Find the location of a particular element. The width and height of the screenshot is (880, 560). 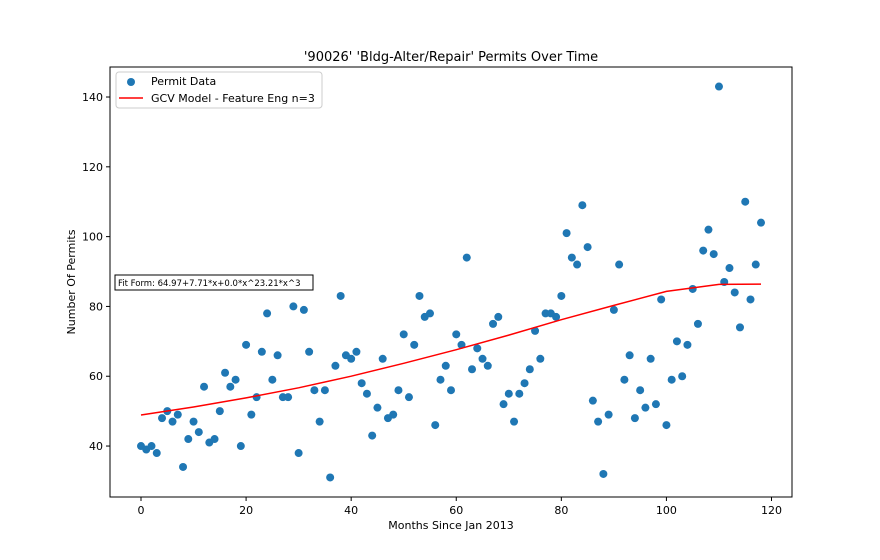

x-tick-label: 20 is located at coordinates (246, 510).